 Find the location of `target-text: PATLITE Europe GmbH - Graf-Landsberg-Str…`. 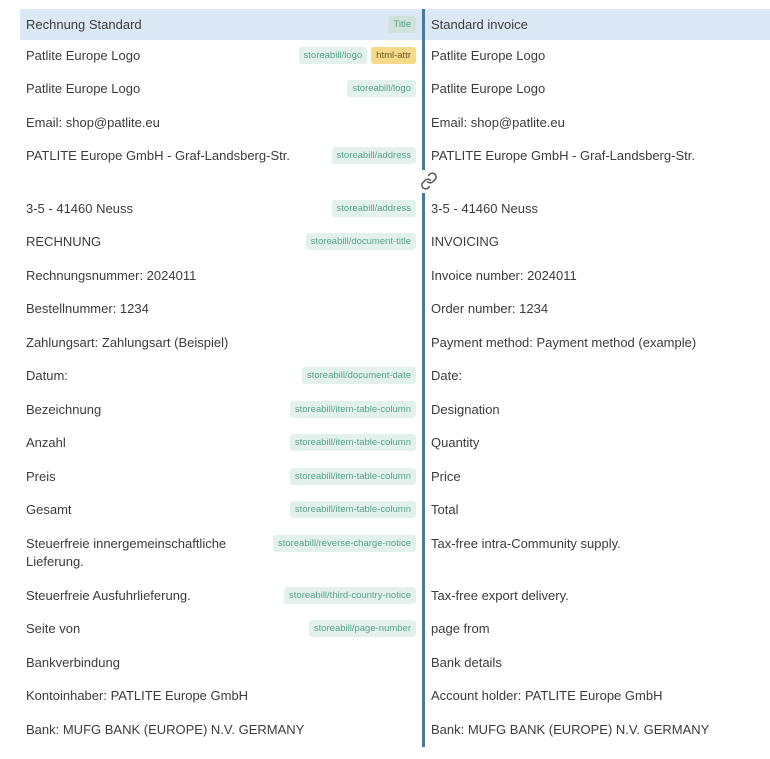

target-text: PATLITE Europe GmbH - Graf-Landsberg-Str… is located at coordinates (563, 155).